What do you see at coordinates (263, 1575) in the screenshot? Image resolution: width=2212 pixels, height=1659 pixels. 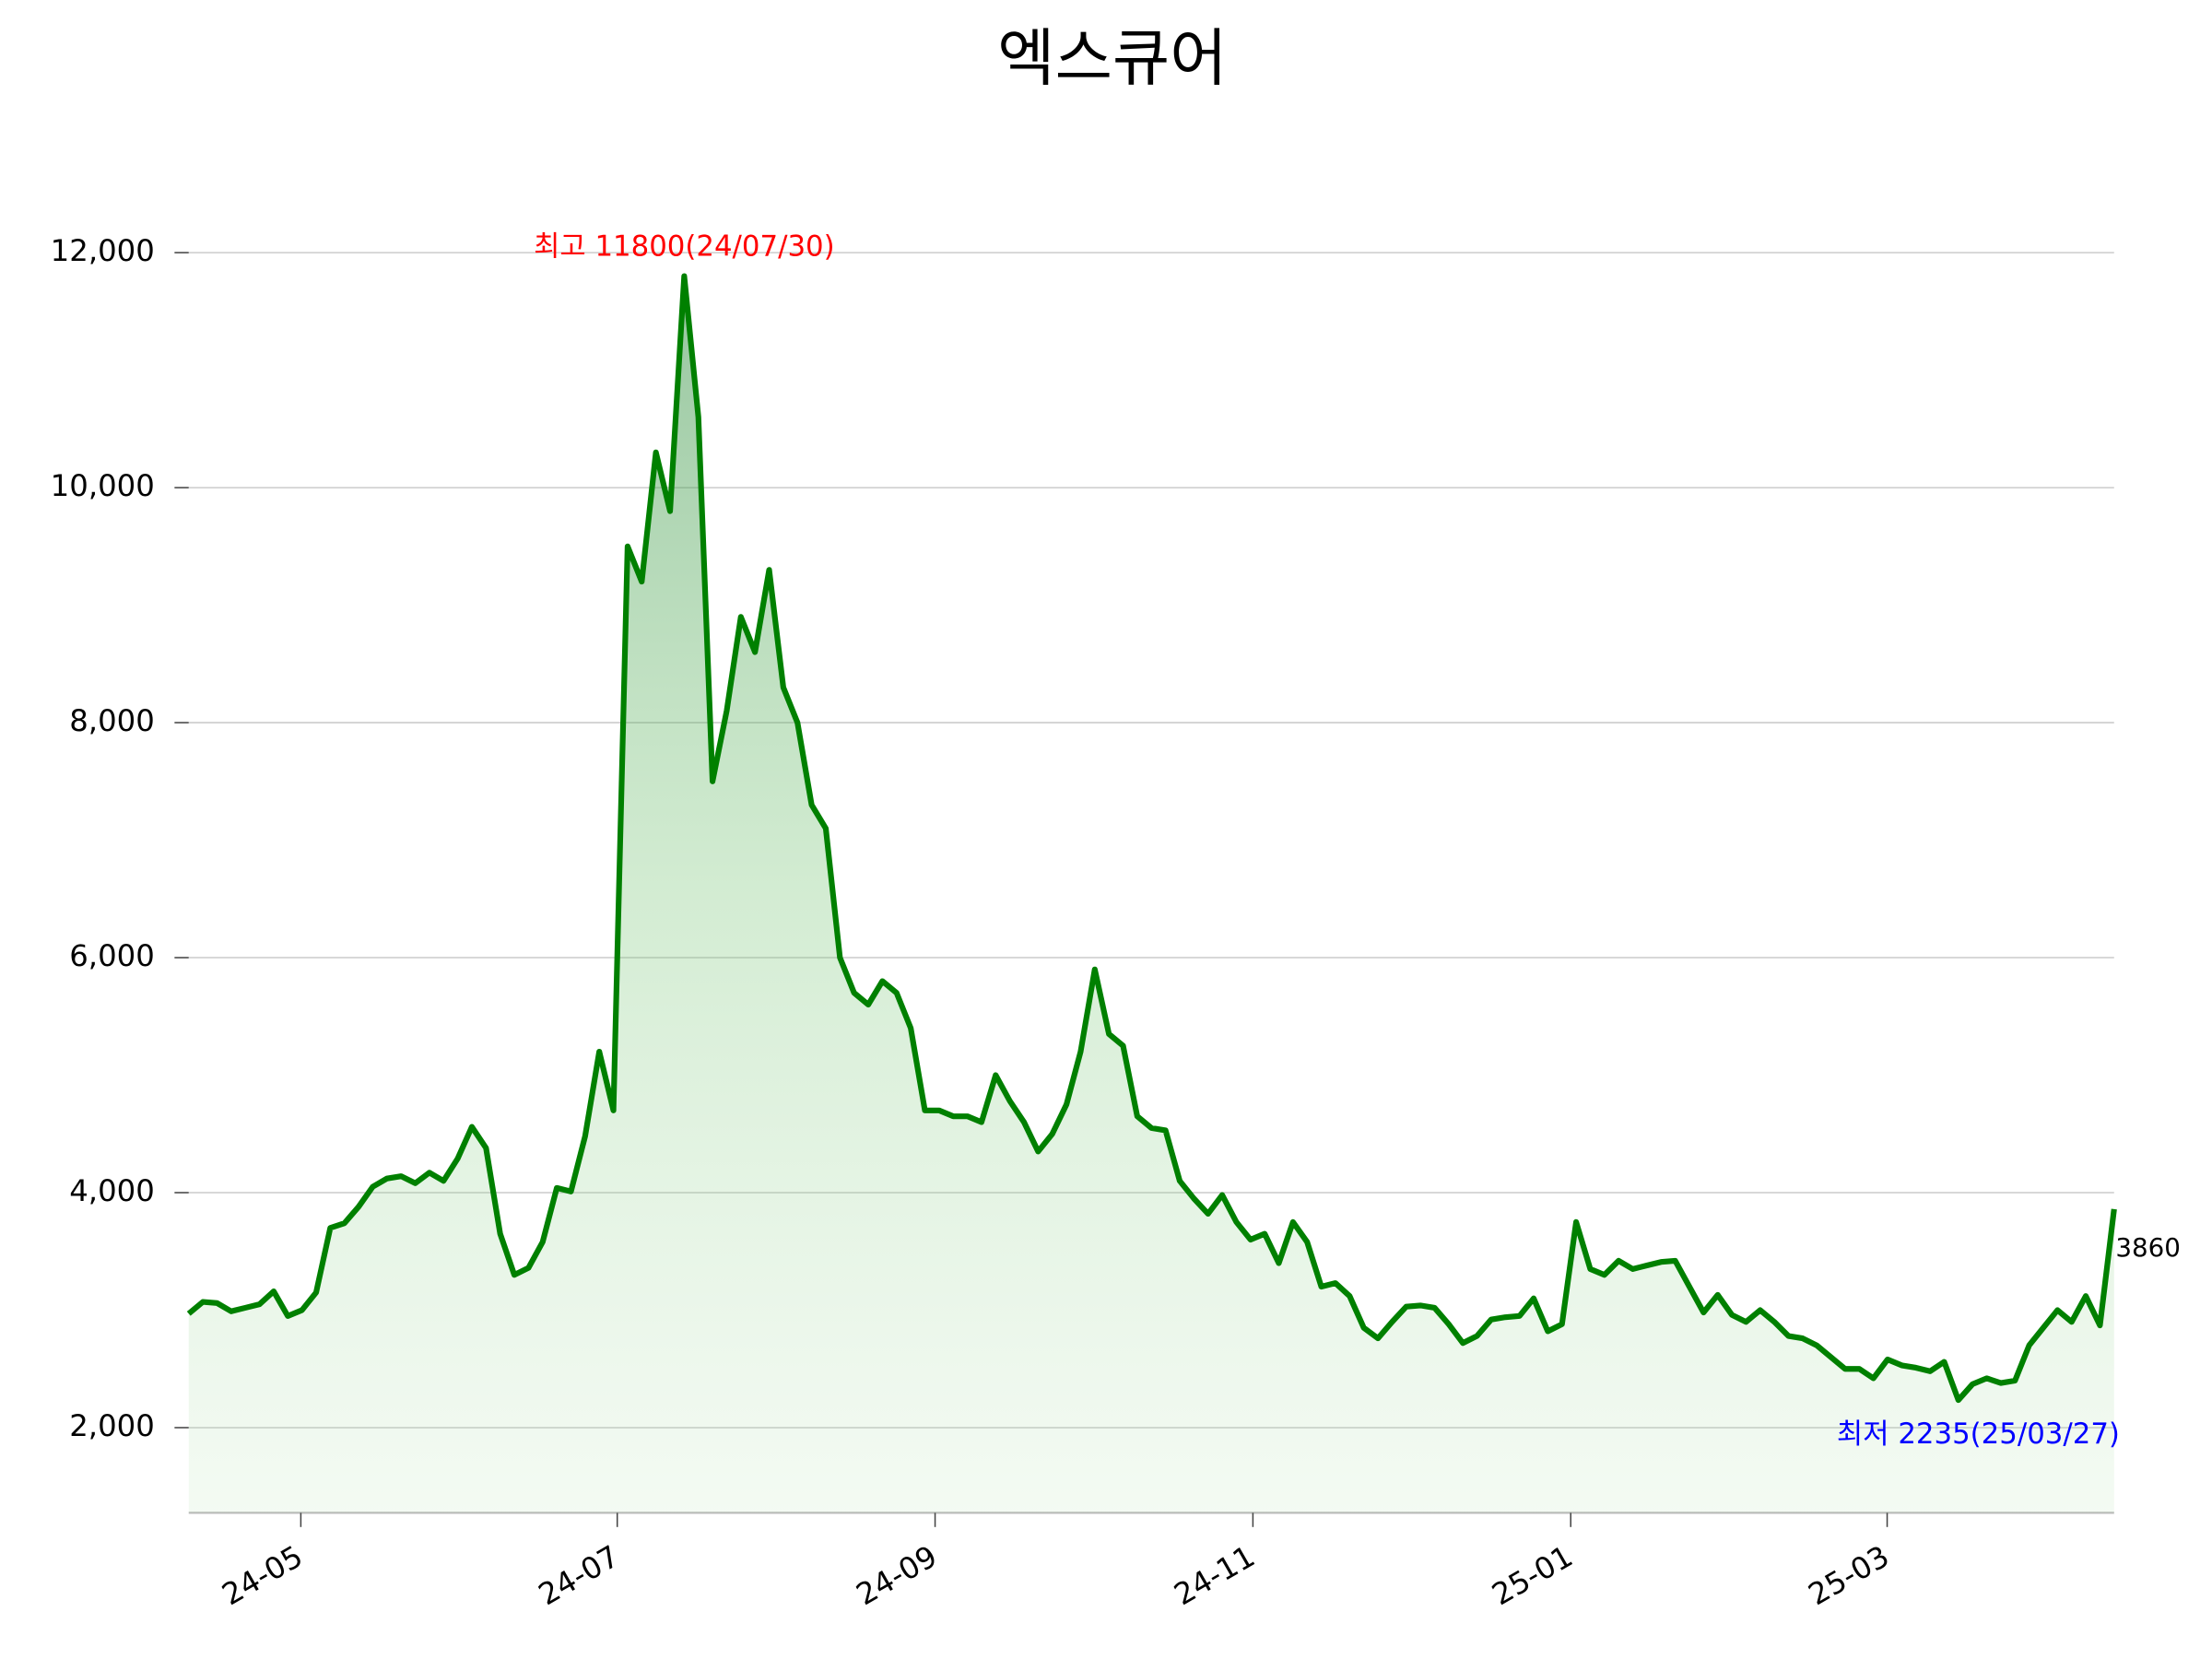 I see `x-tick-label: 24-05` at bounding box center [263, 1575].